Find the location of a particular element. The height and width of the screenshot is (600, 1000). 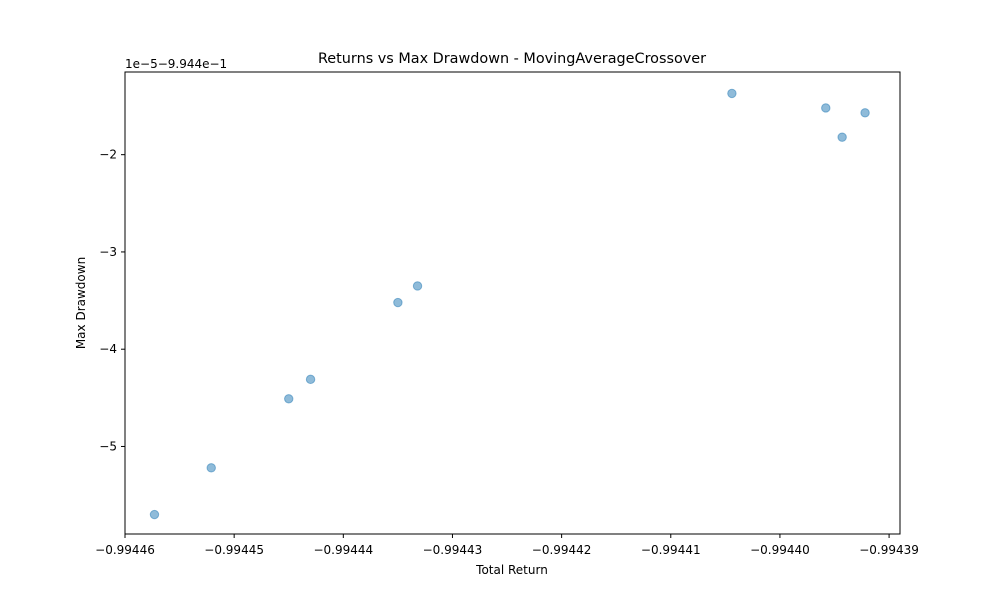

y-tick-label: −2 is located at coordinates (108, 155).